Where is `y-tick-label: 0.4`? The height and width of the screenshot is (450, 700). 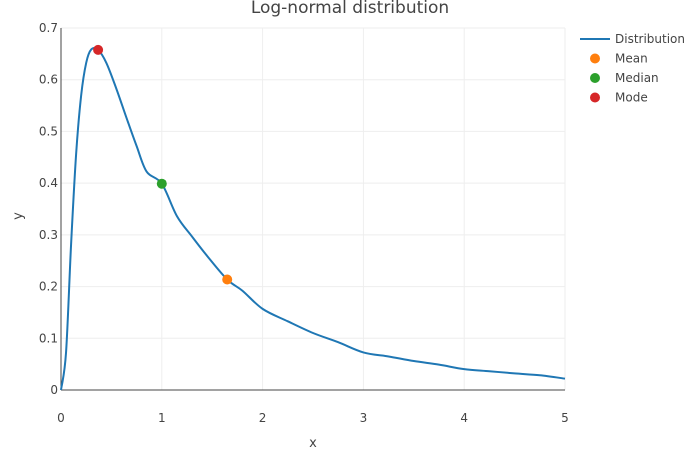
y-tick-label: 0.4 is located at coordinates (48, 183).